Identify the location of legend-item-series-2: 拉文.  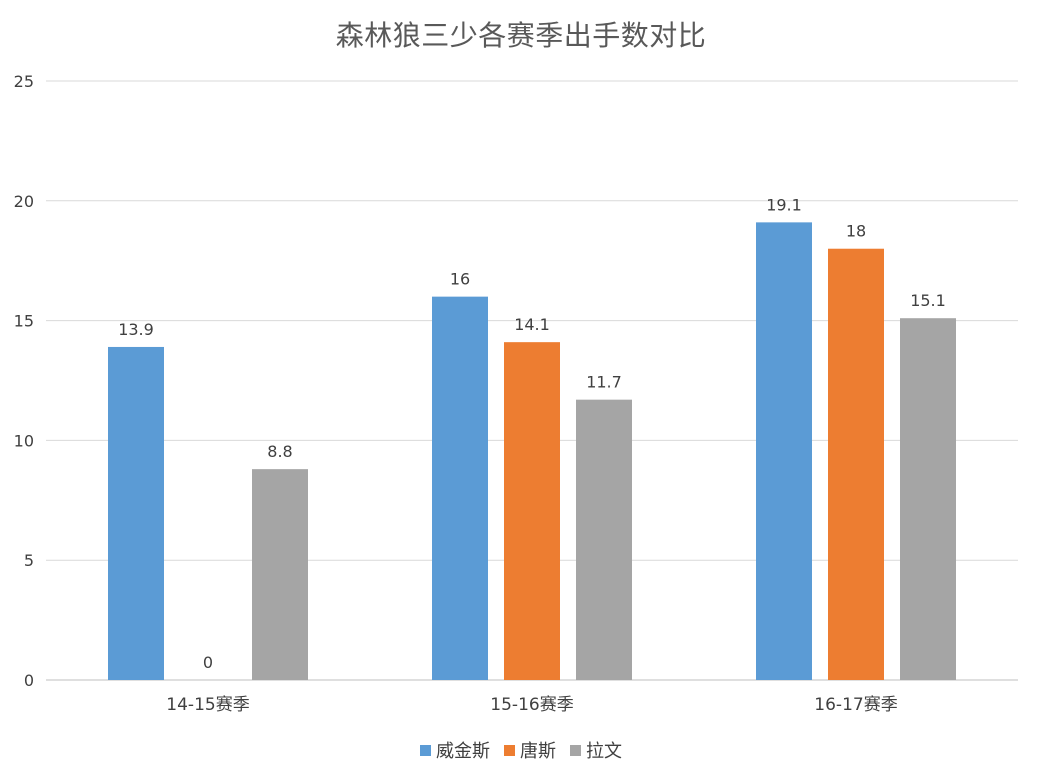
(596, 750).